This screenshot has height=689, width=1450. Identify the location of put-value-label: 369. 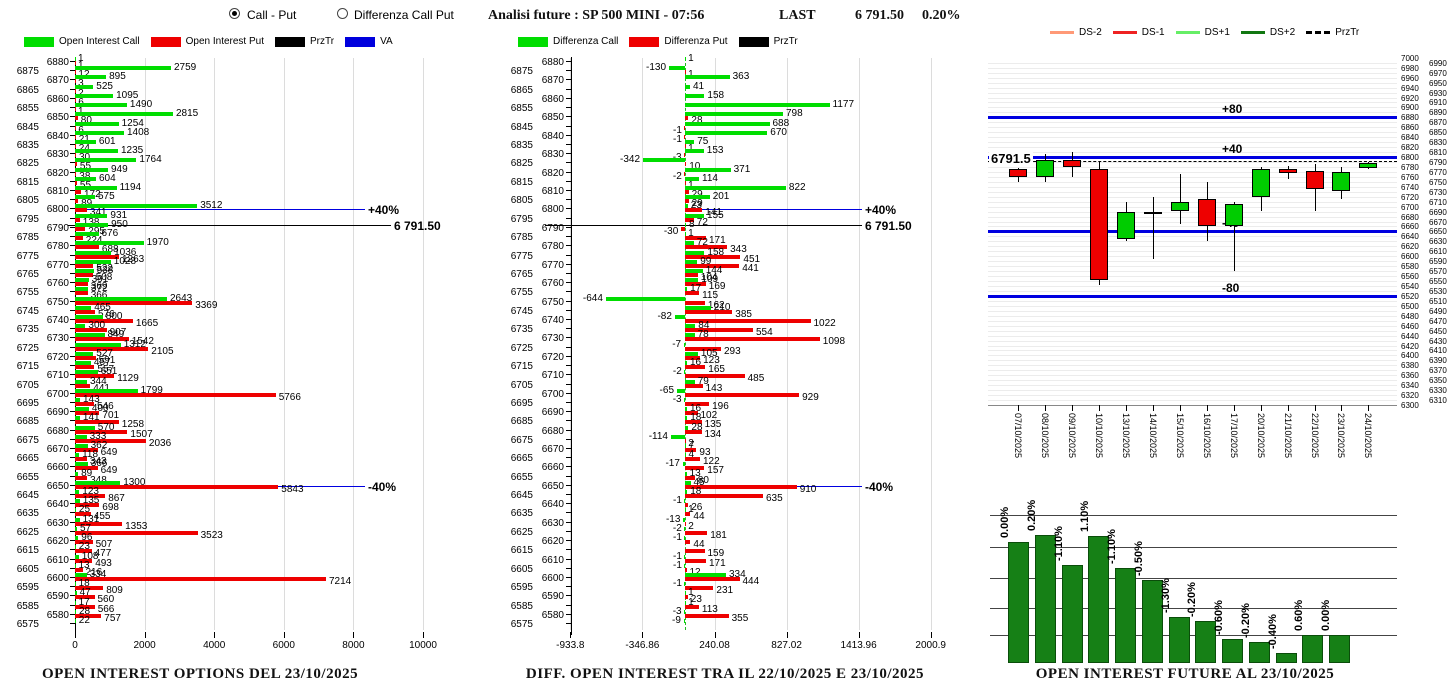
(99, 287).